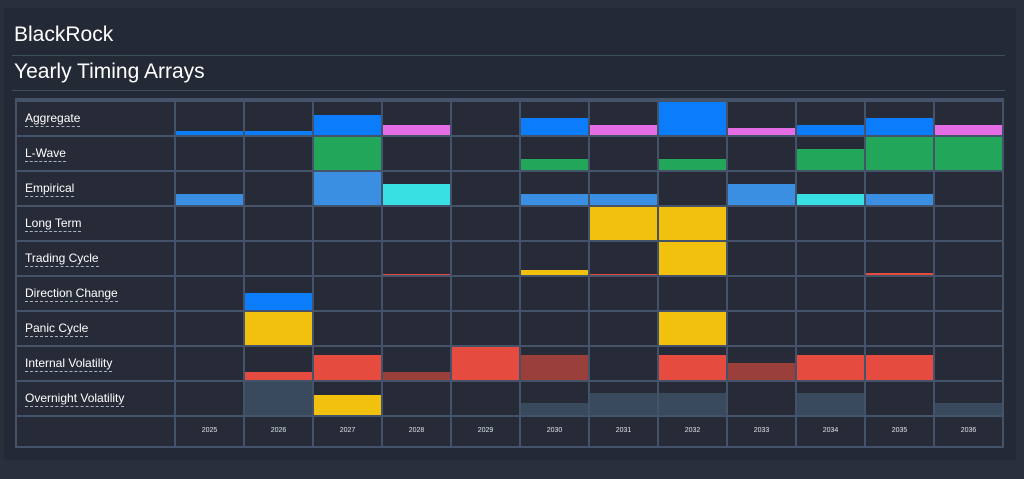 This screenshot has height=479, width=1024. I want to click on brand-title: BlackRock, so click(64, 34).